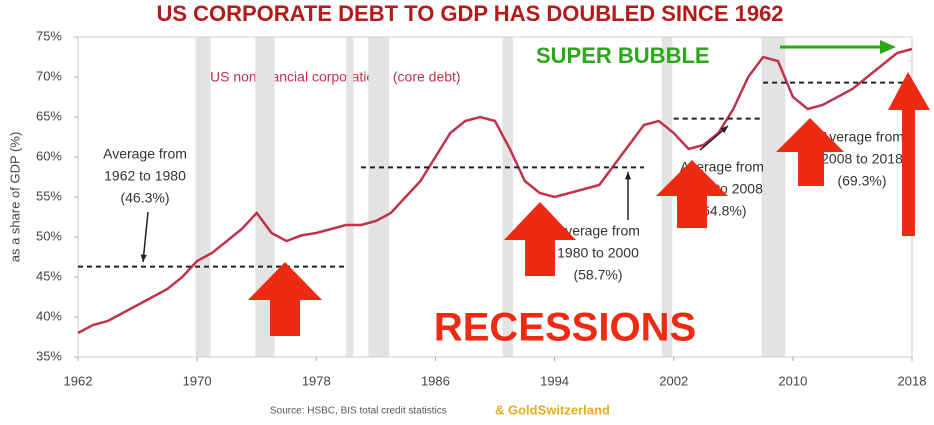 Image resolution: width=934 pixels, height=425 pixels. I want to click on y-tick-label: 35%, so click(49, 355).